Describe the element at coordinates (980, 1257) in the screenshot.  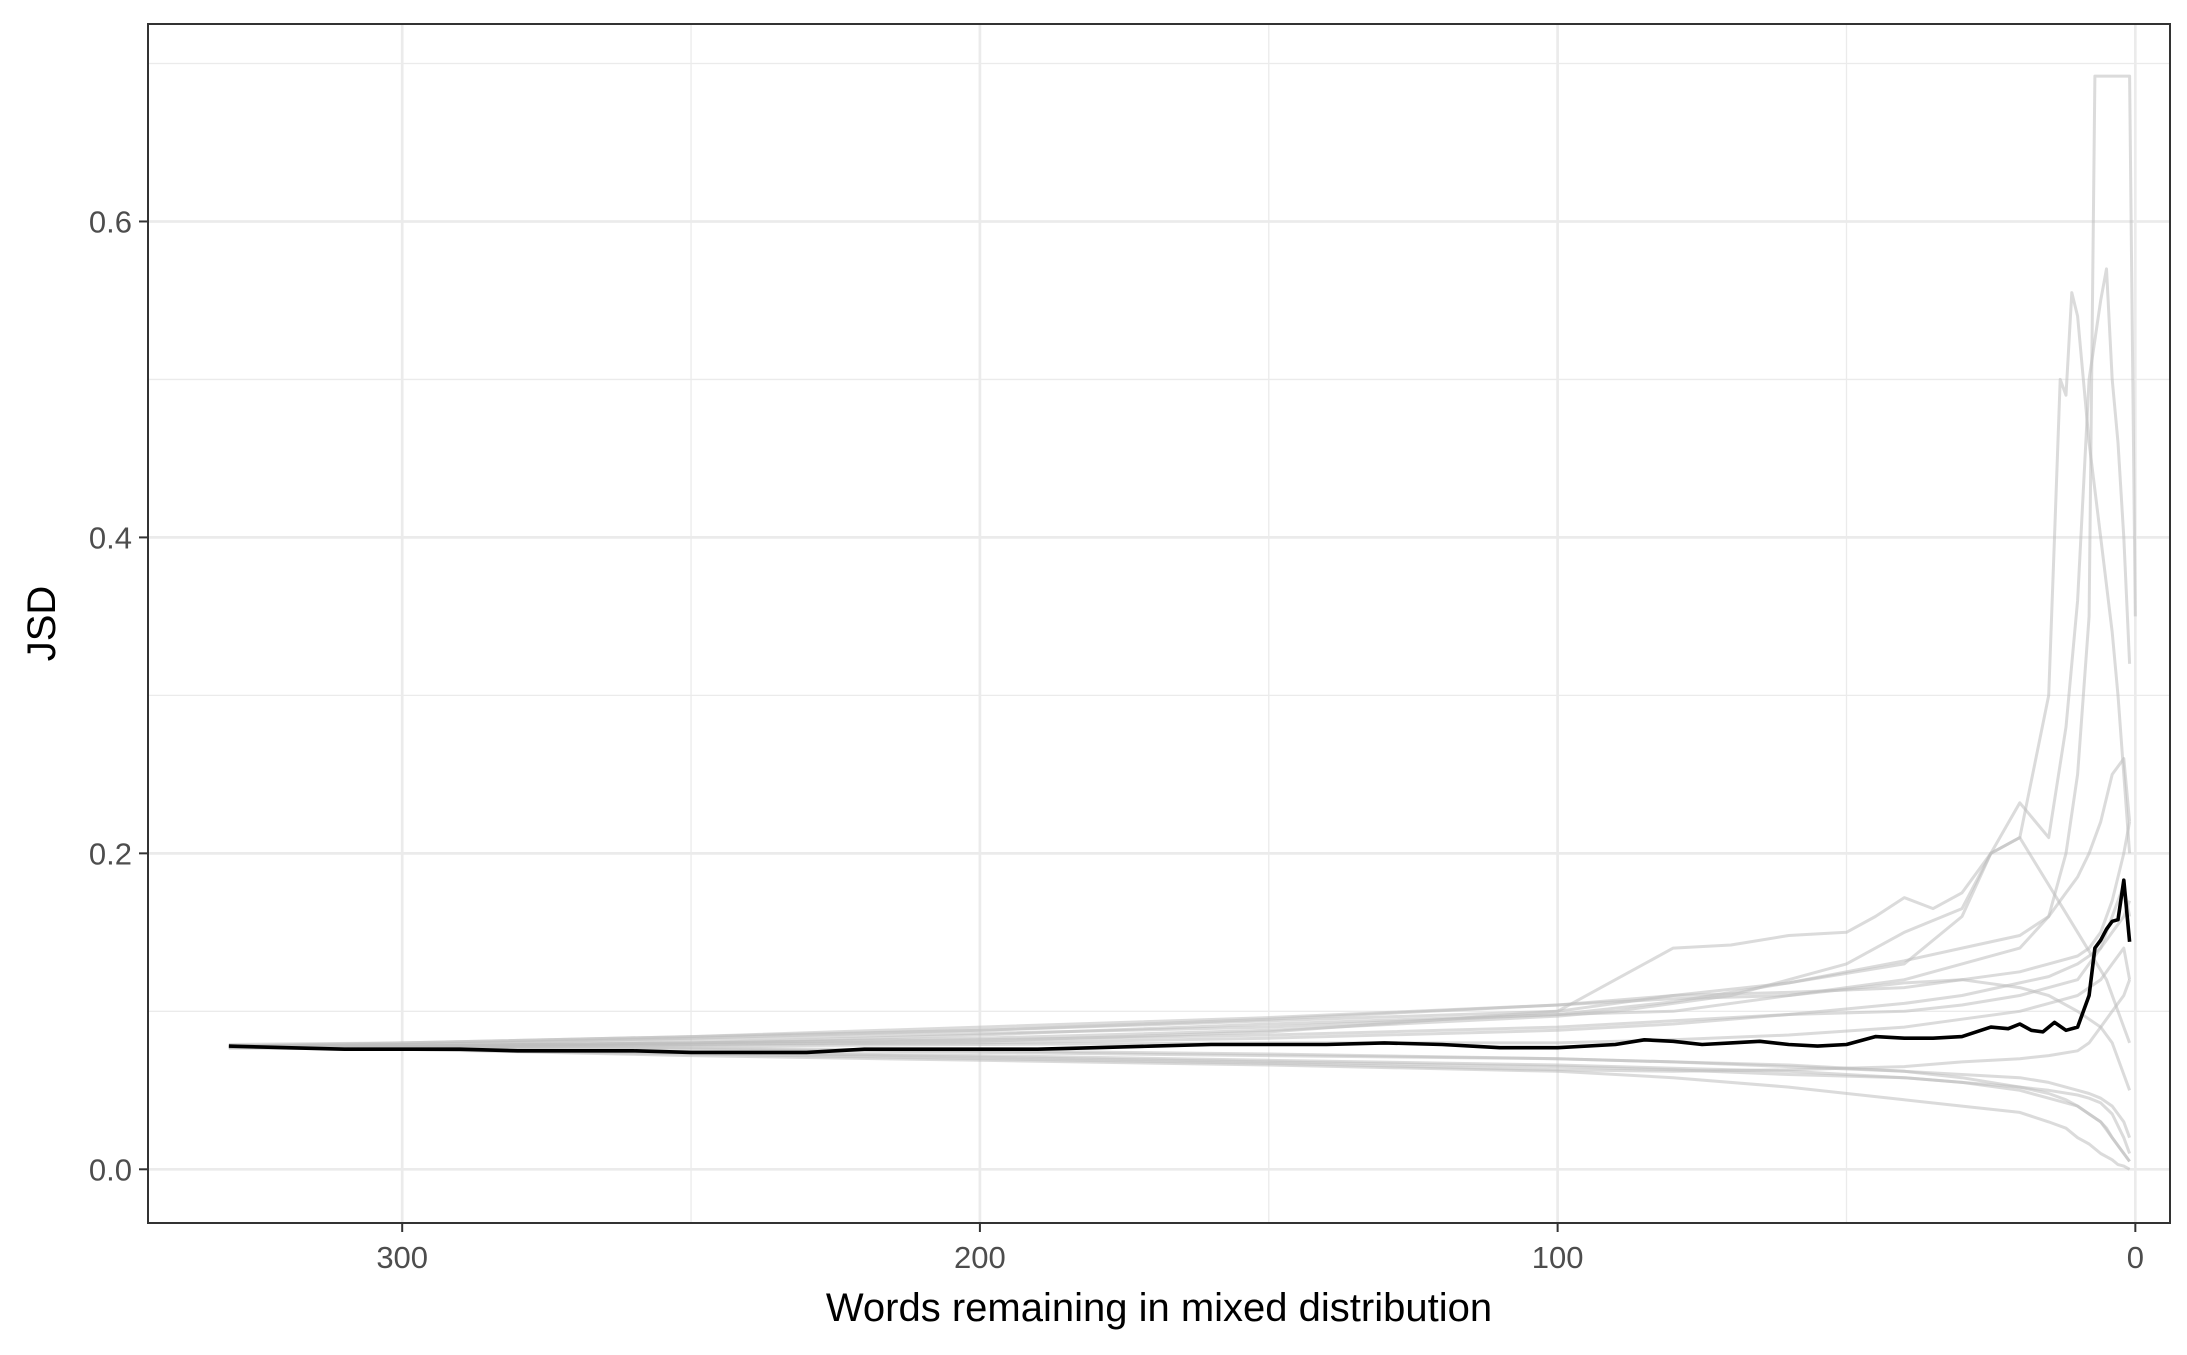
I see `x-tick-label: 200` at that location.